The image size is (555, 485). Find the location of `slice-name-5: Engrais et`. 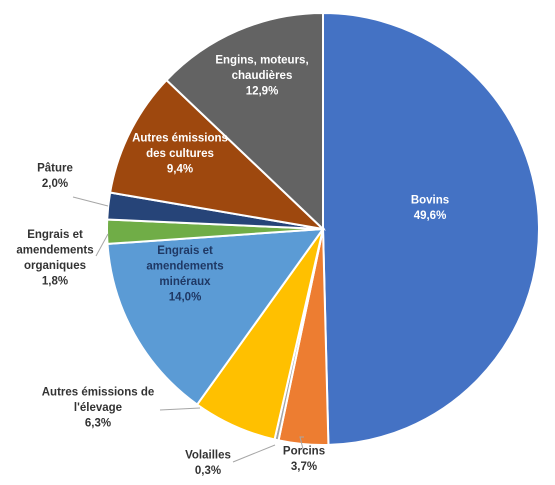

slice-name-5: Engrais et is located at coordinates (55, 235).